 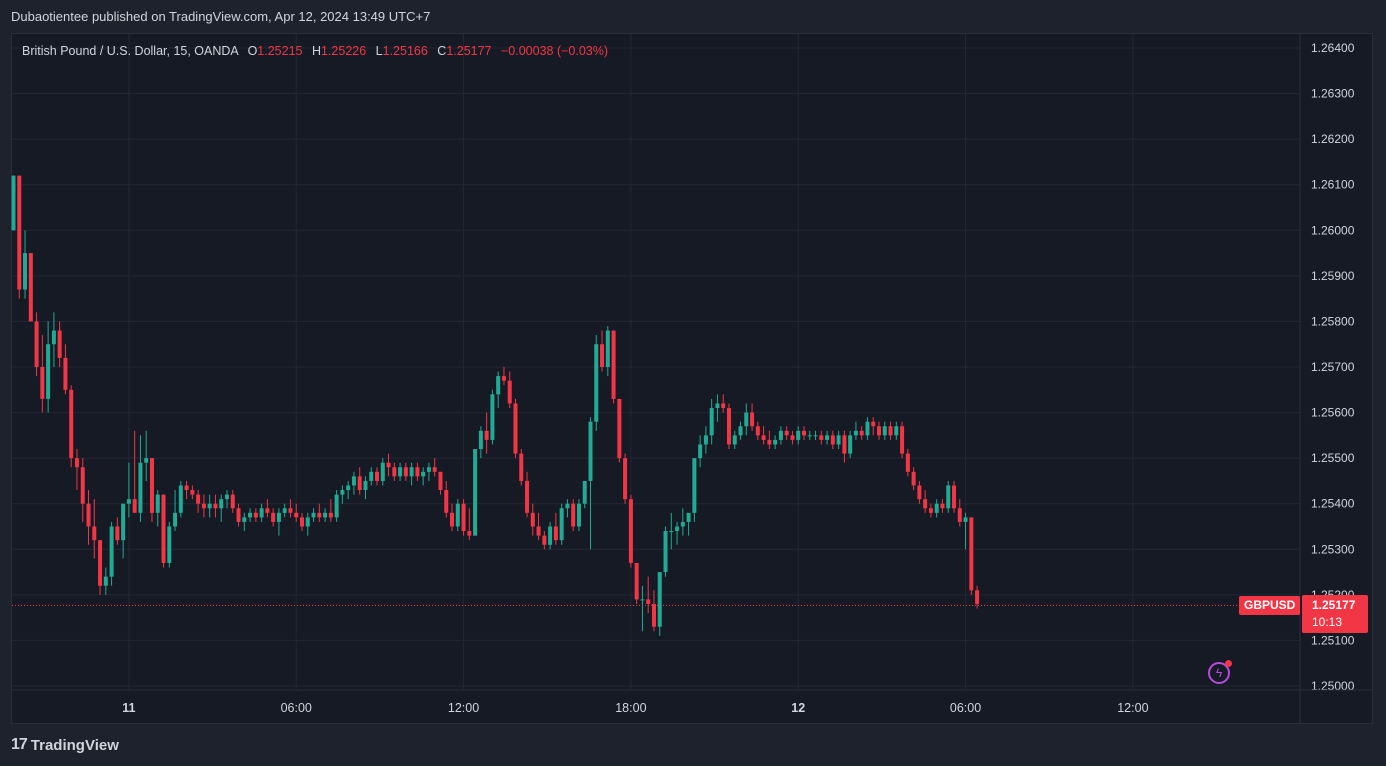 I want to click on x-axis-tick-label: 12, so click(x=798, y=708).